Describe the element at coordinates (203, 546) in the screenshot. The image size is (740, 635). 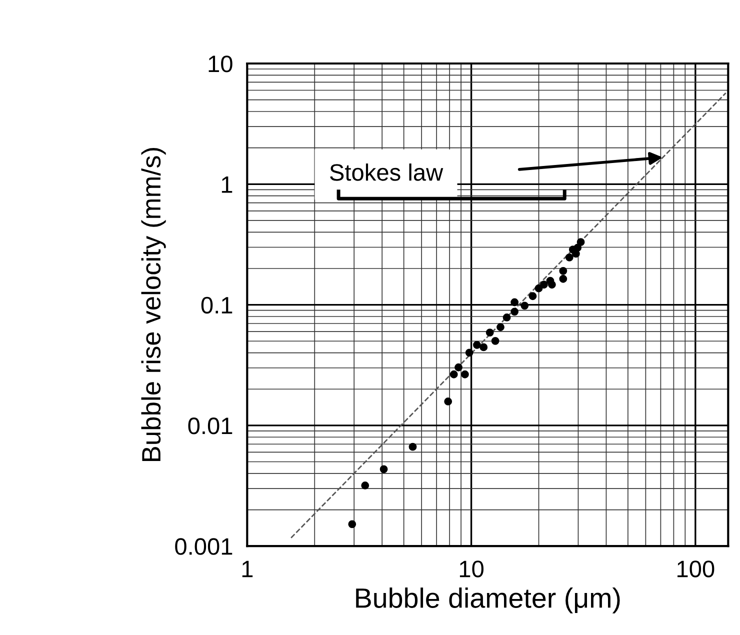
I see `y-tick-label: 0.001` at that location.